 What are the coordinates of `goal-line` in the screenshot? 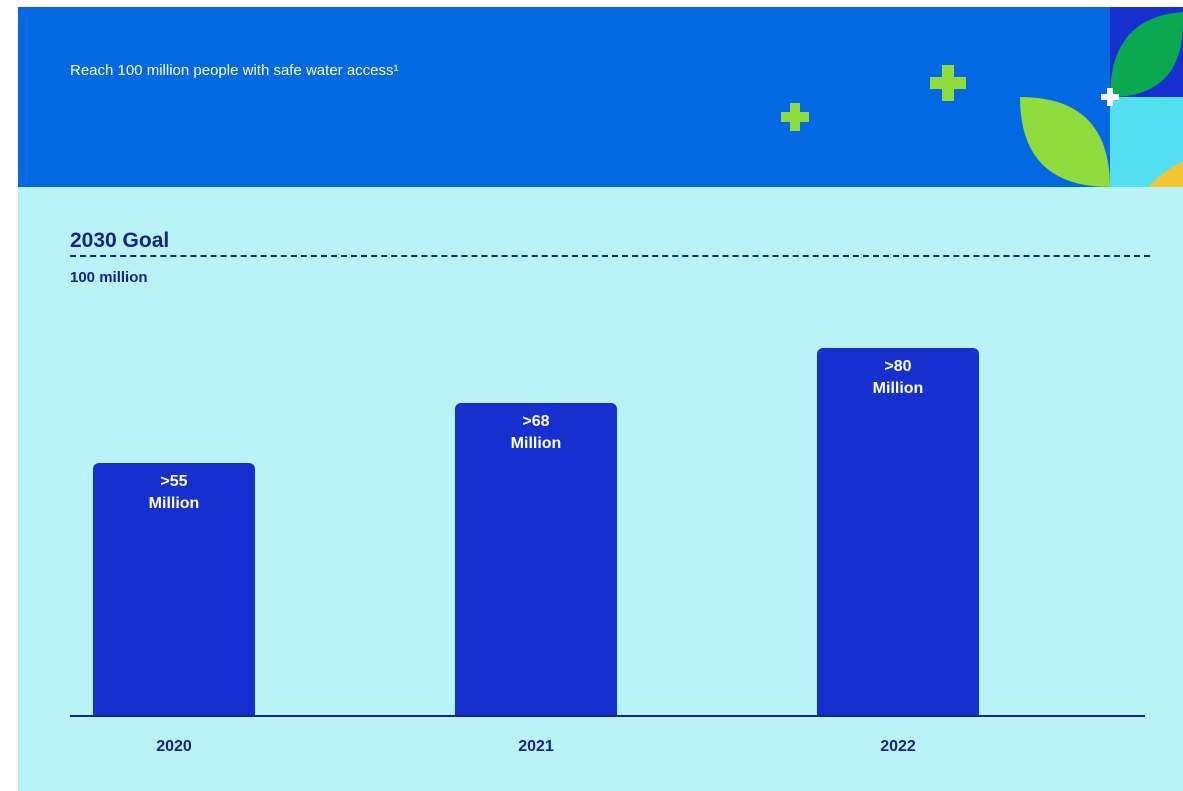 It's located at (610, 256).